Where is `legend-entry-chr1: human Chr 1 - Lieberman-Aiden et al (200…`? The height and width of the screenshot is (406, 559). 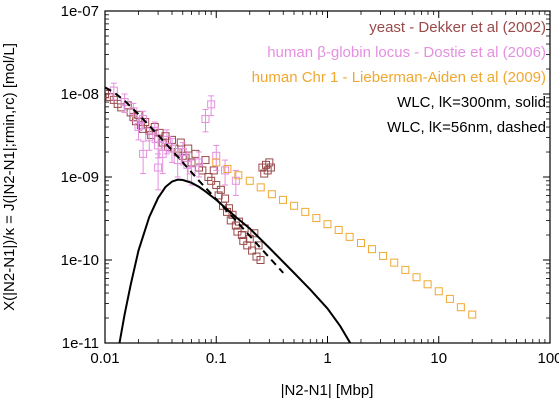
legend-entry-chr1: human Chr 1 - Lieberman-Aiden et al (200… is located at coordinates (399, 77).